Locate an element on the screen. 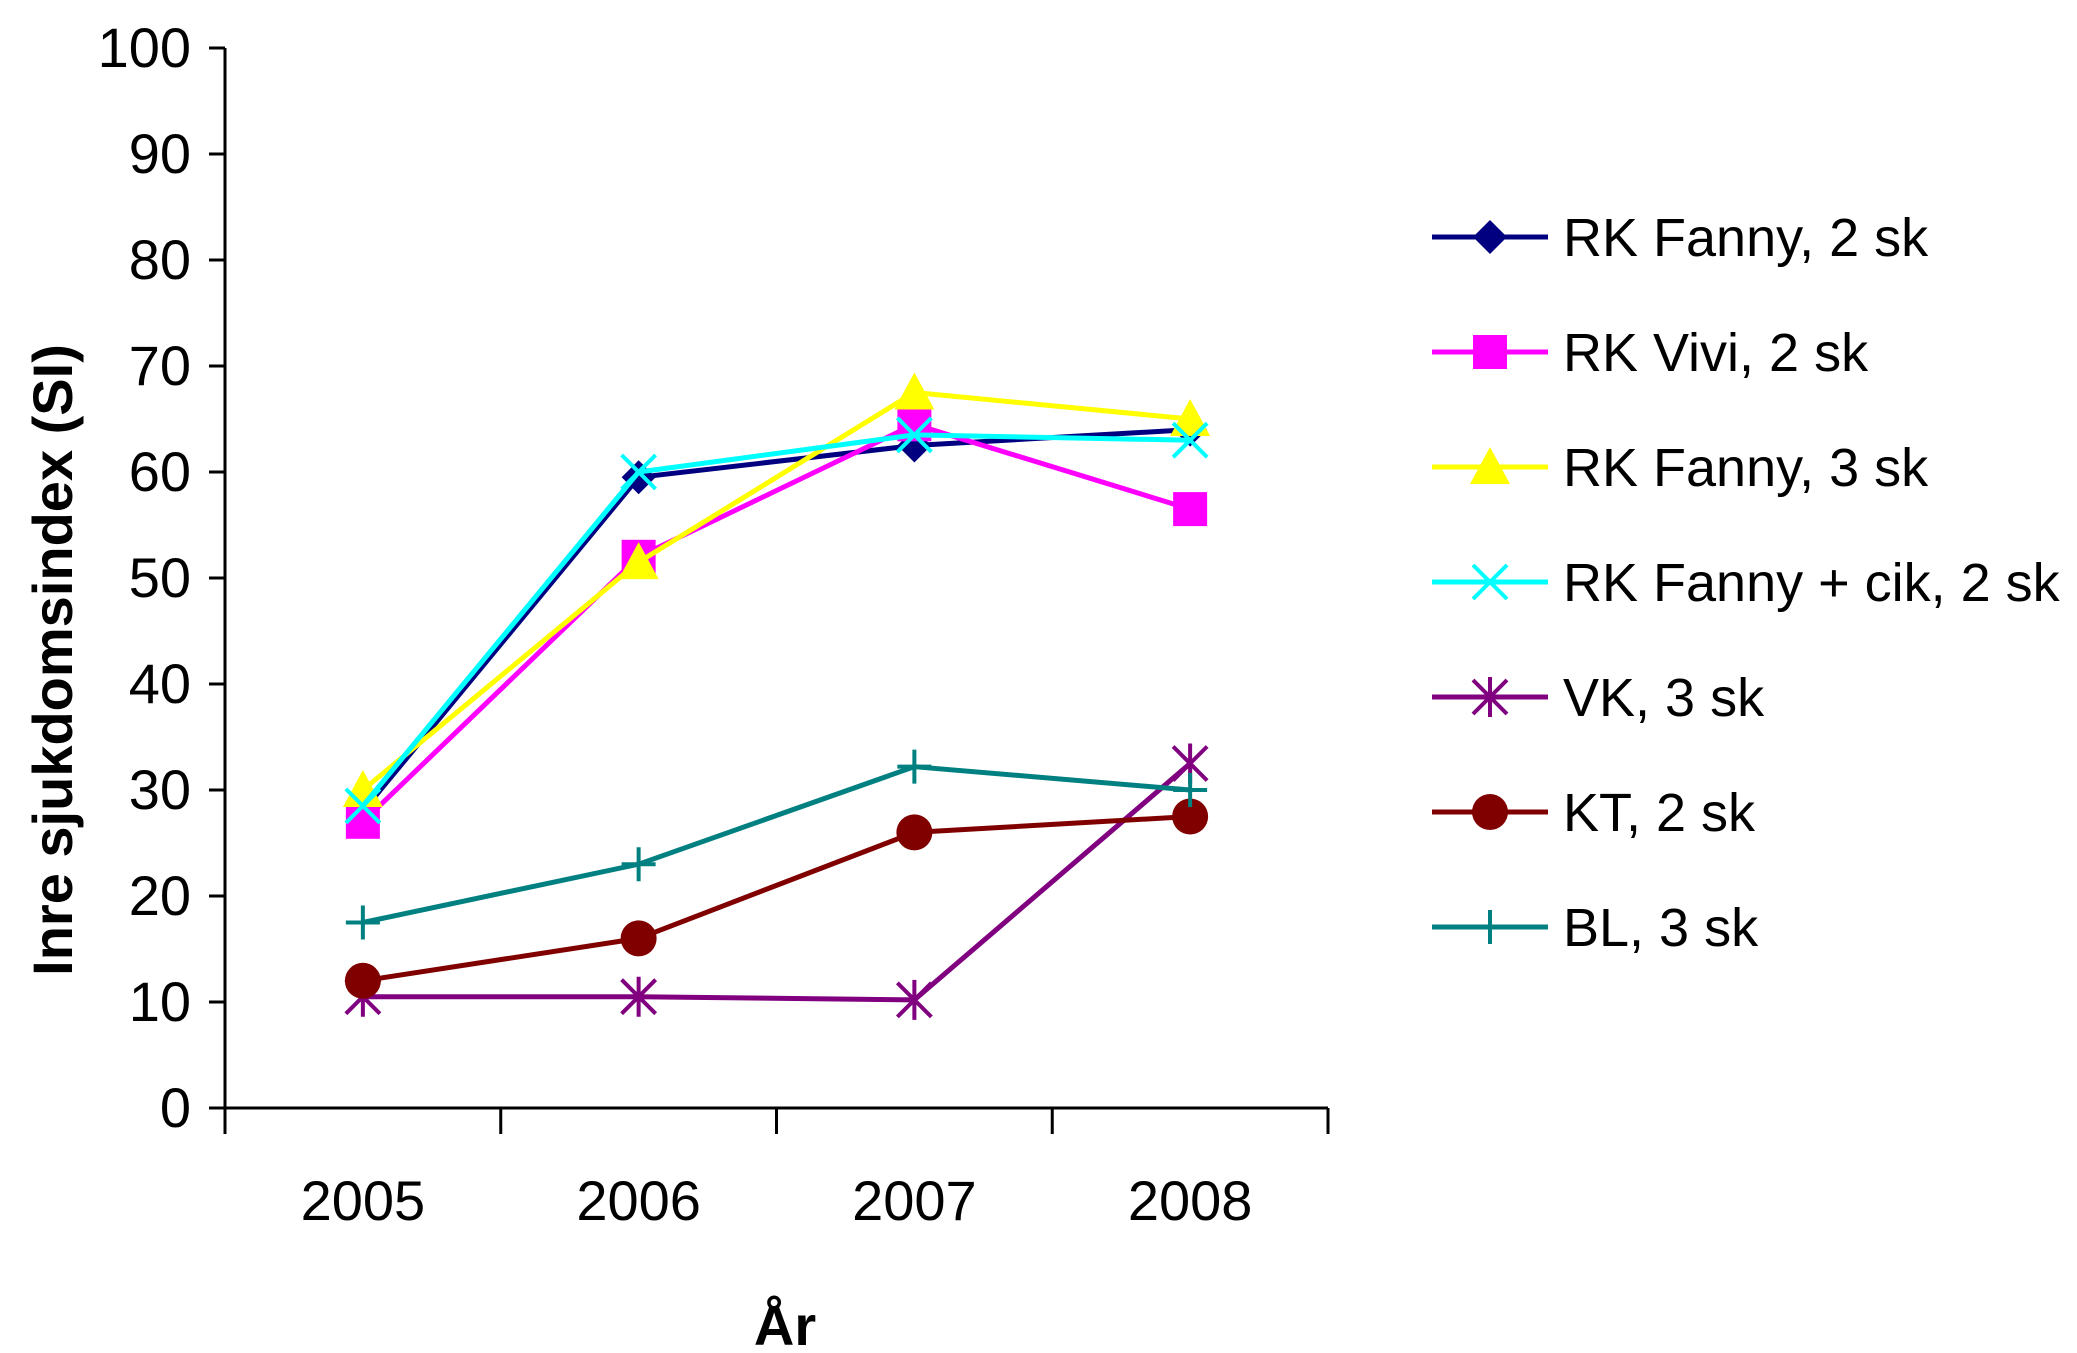 The width and height of the screenshot is (2077, 1353). legend-label: RK Fanny, 2 sk is located at coordinates (1746, 238).